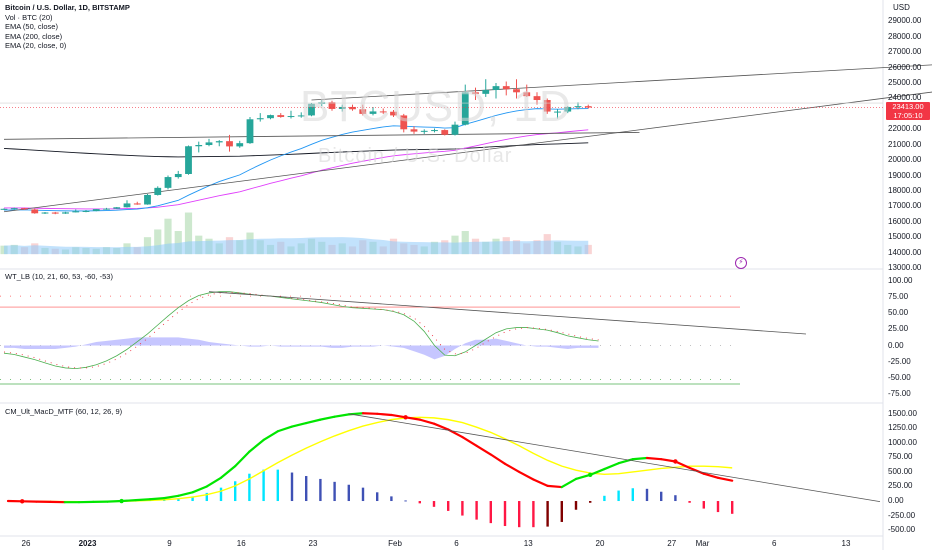 The height and width of the screenshot is (550, 932). Describe the element at coordinates (899, 361) in the screenshot. I see `wt-tick-label: -25.00` at that location.